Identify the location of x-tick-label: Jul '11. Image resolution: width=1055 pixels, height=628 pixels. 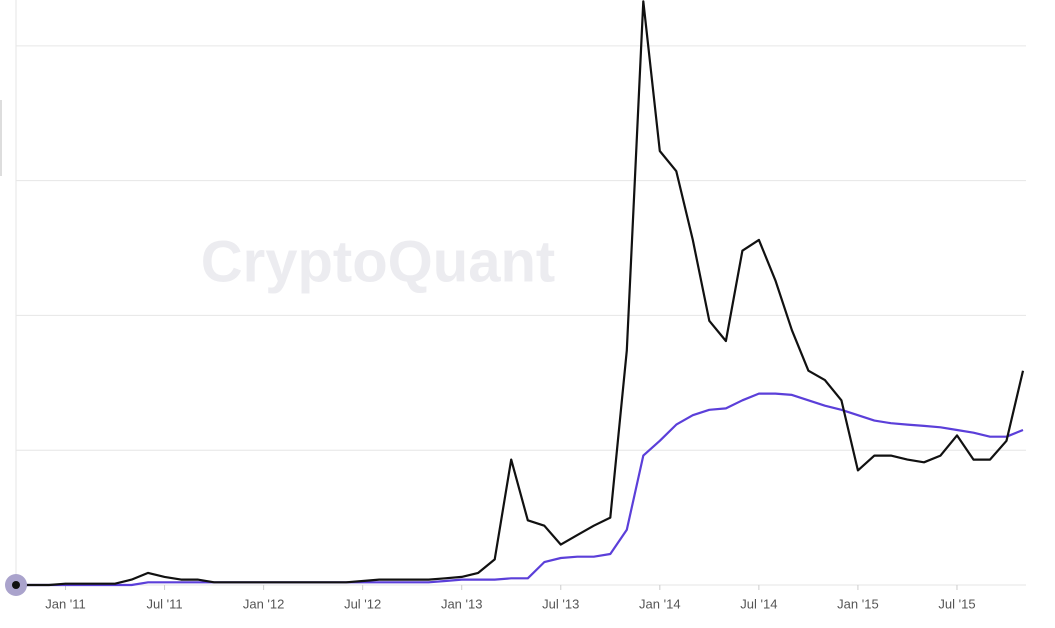
(164, 603).